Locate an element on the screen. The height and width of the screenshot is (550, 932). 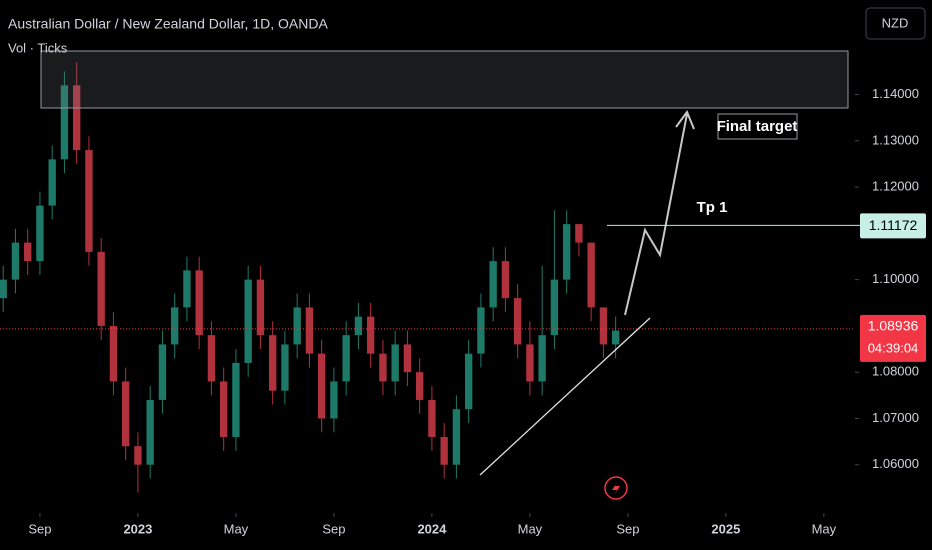
currency-button is located at coordinates (895, 23).